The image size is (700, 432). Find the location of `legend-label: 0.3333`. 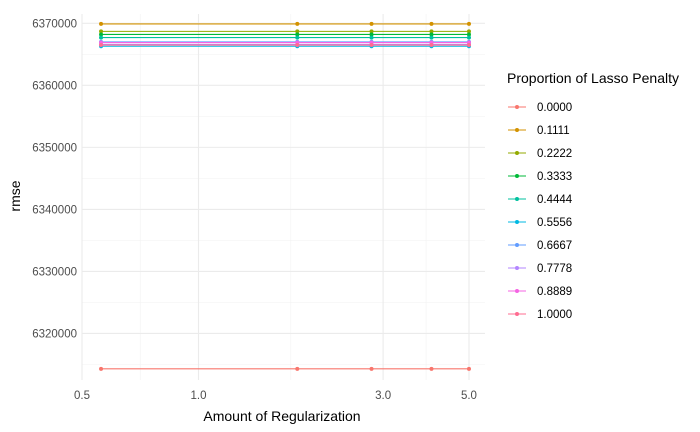

legend-label: 0.3333 is located at coordinates (554, 177).